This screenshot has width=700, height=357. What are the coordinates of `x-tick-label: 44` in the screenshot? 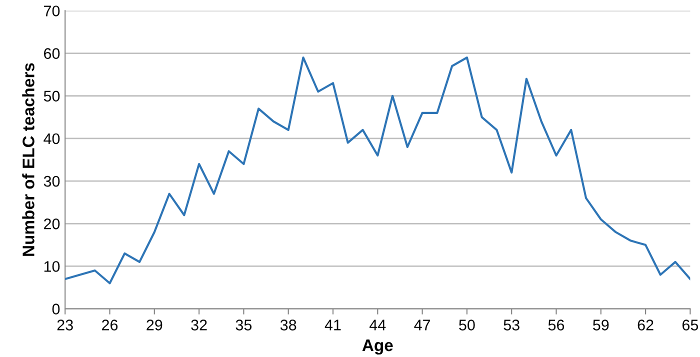 It's located at (378, 325).